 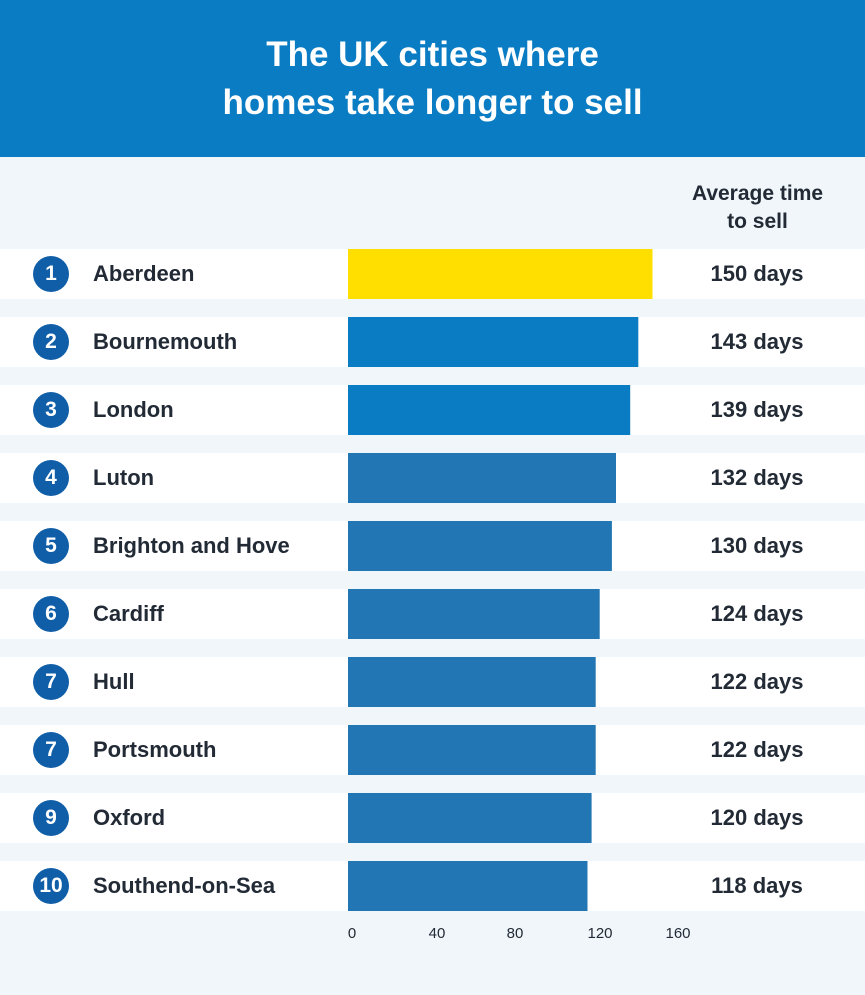 I want to click on x-tick-label: 80, so click(x=515, y=933).